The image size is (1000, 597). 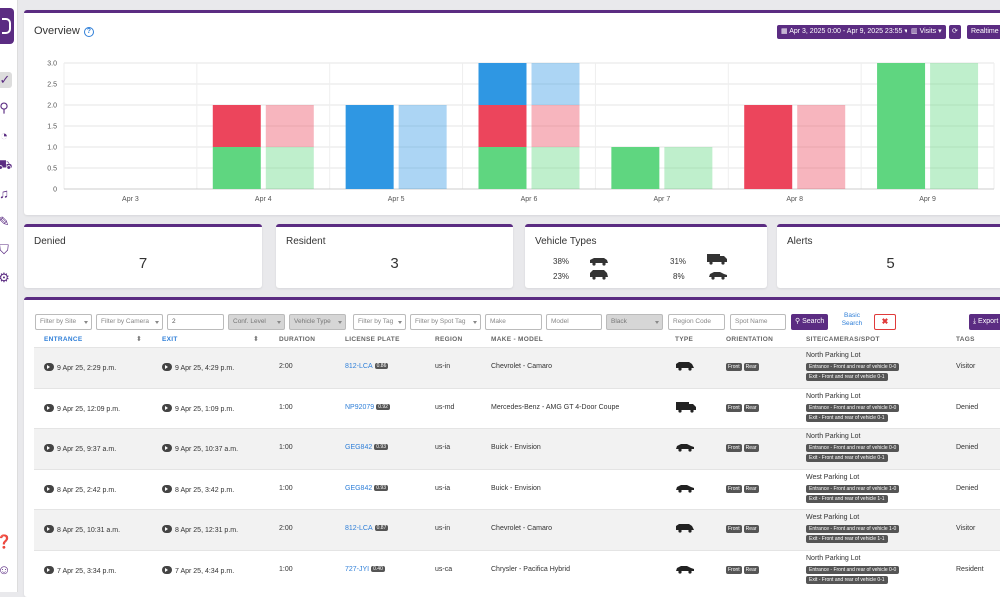 What do you see at coordinates (170, 339) in the screenshot?
I see `col-exit: EXIT` at bounding box center [170, 339].